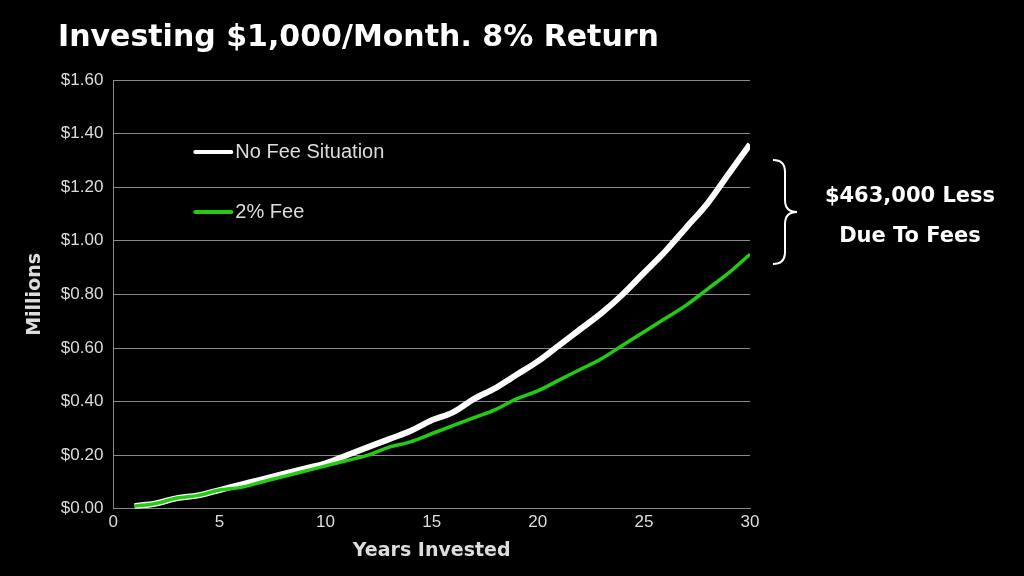 This screenshot has width=1024, height=576. Describe the element at coordinates (82, 347) in the screenshot. I see `y-tick-label: $0.60` at that location.